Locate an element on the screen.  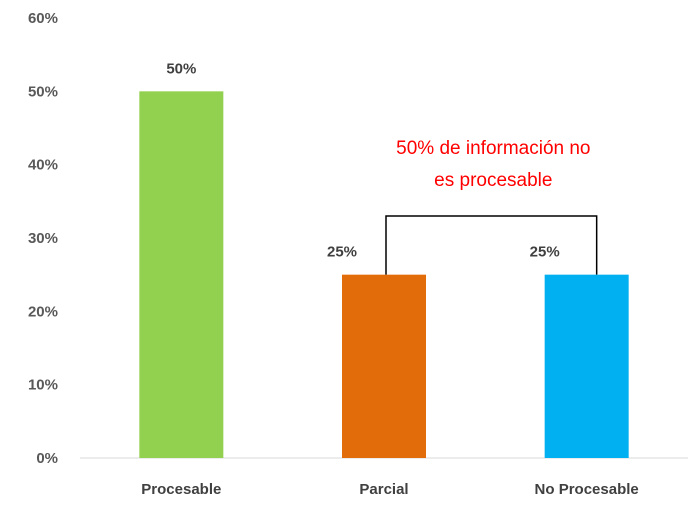
bar-procesable is located at coordinates (181, 274).